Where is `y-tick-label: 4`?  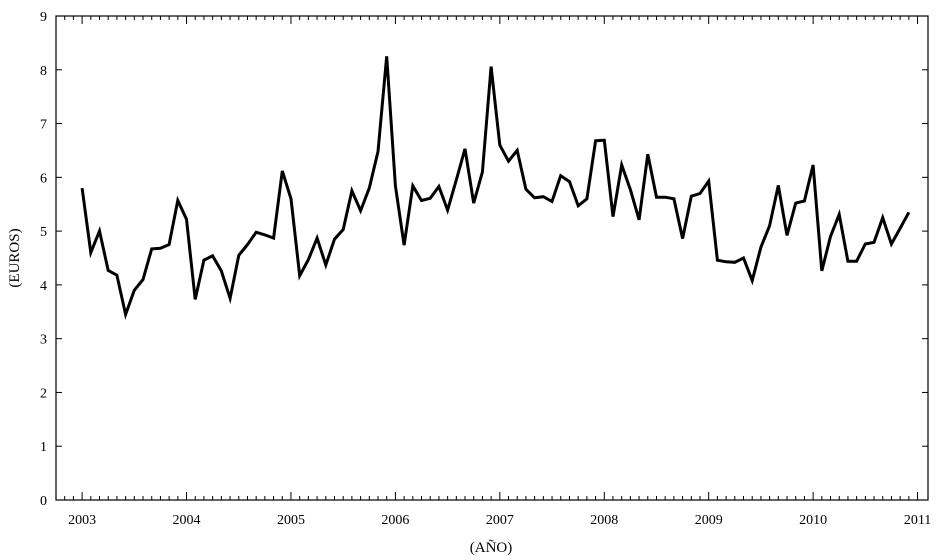
y-tick-label: 4 is located at coordinates (43, 286).